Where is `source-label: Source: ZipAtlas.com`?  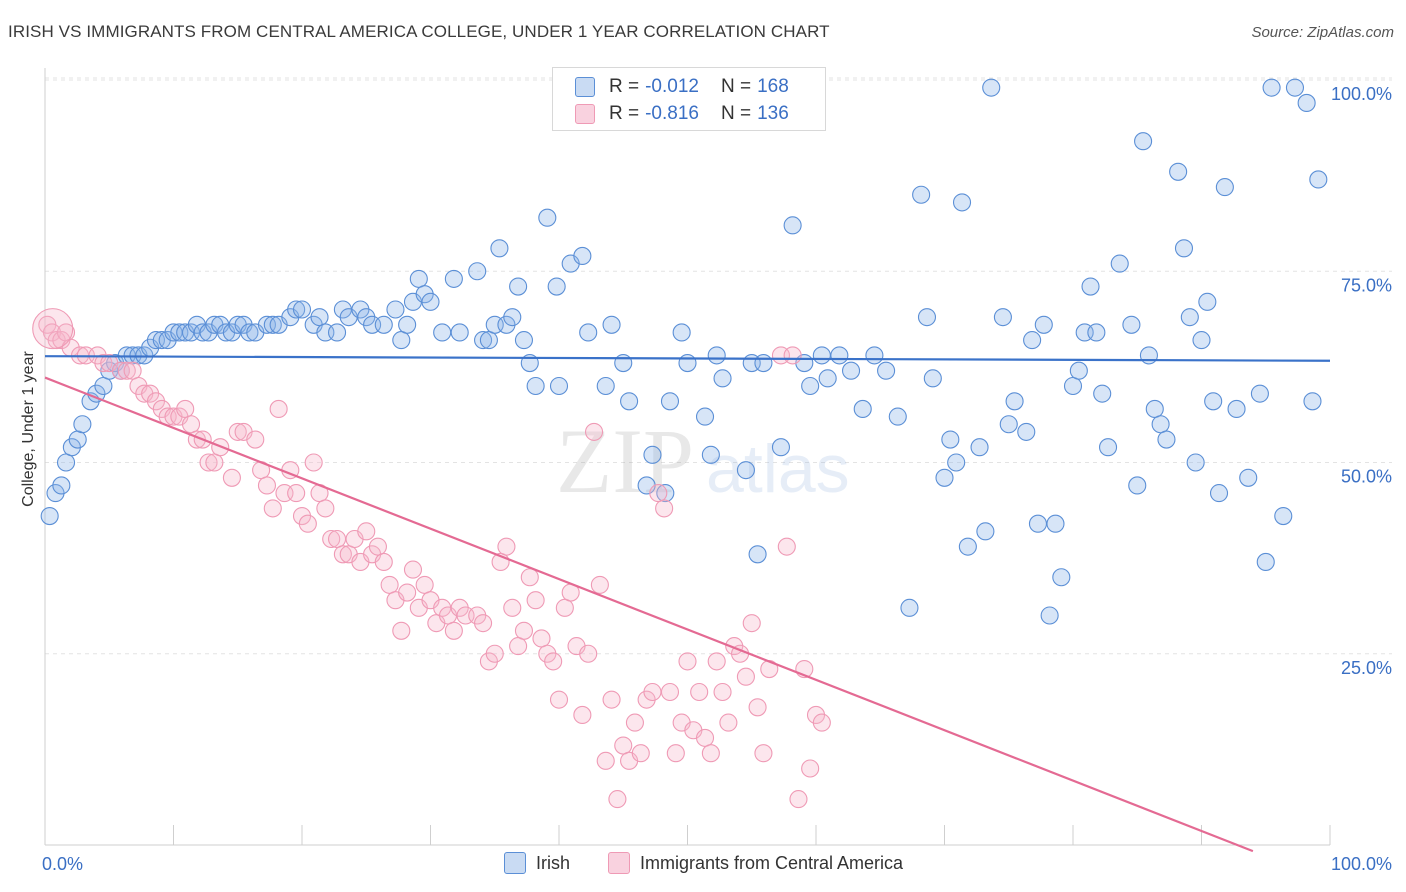 source-label: Source: ZipAtlas.com is located at coordinates (1322, 32).